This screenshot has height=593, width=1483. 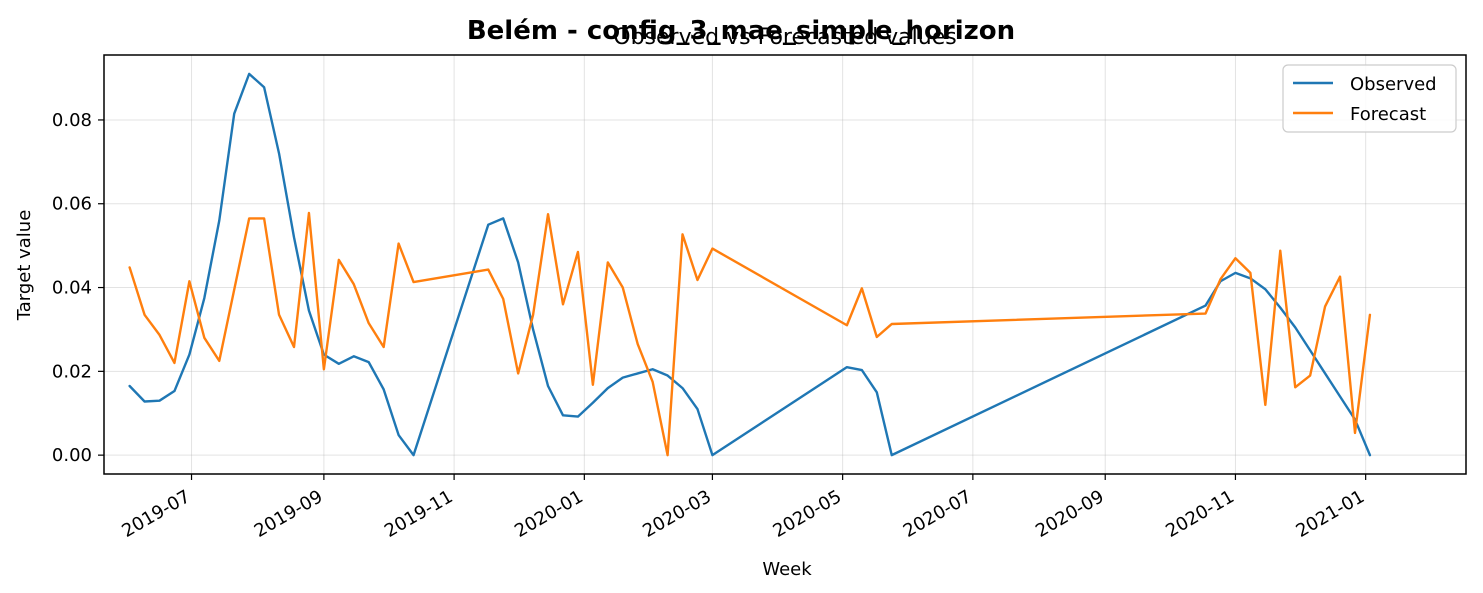 I want to click on y-tick-label: 0.00, so click(x=72, y=455).